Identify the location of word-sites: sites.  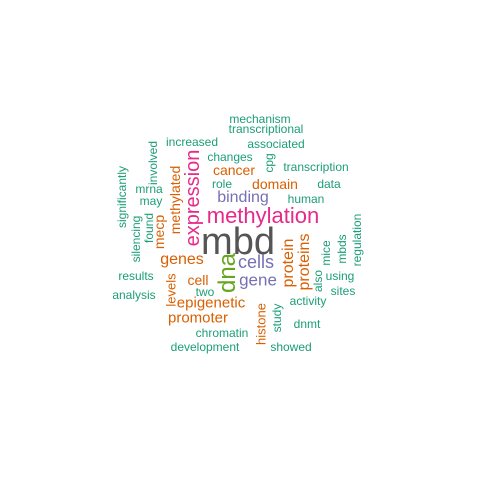
(343, 291).